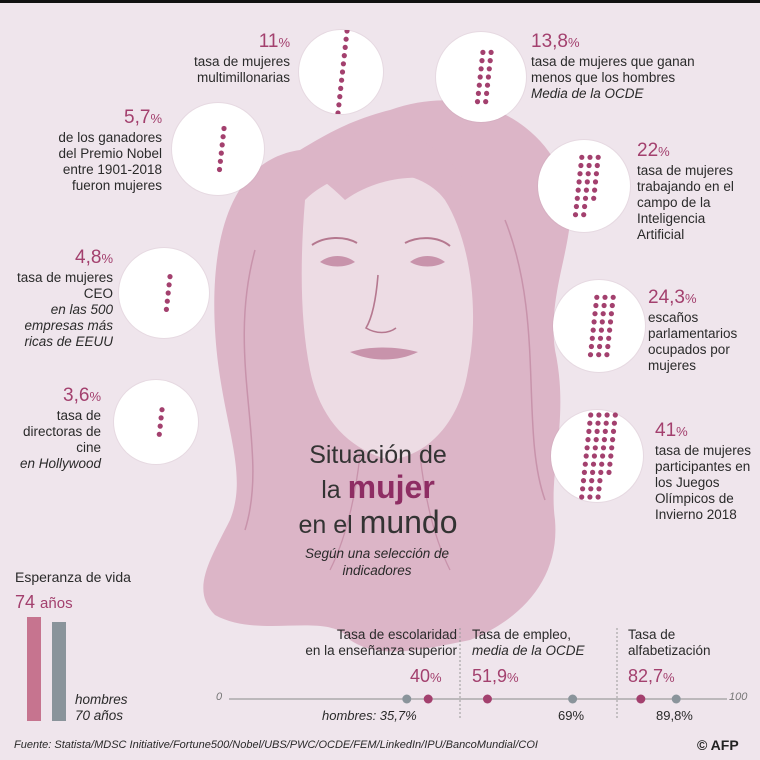  Describe the element at coordinates (387, 315) in the screenshot. I see `face-shape` at that location.